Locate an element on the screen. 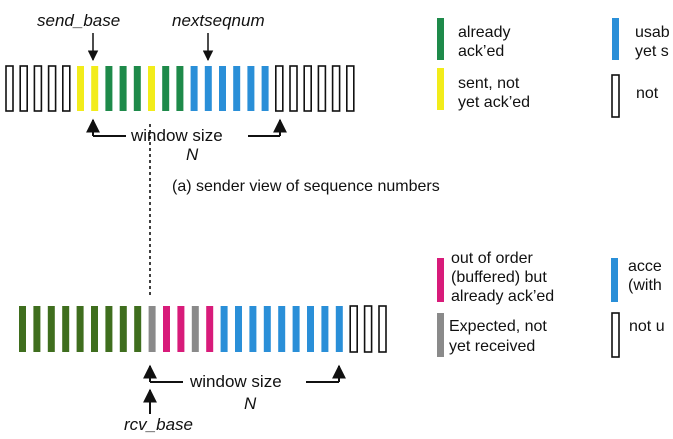  legend-acked-line2: ack’ed is located at coordinates (481, 51).